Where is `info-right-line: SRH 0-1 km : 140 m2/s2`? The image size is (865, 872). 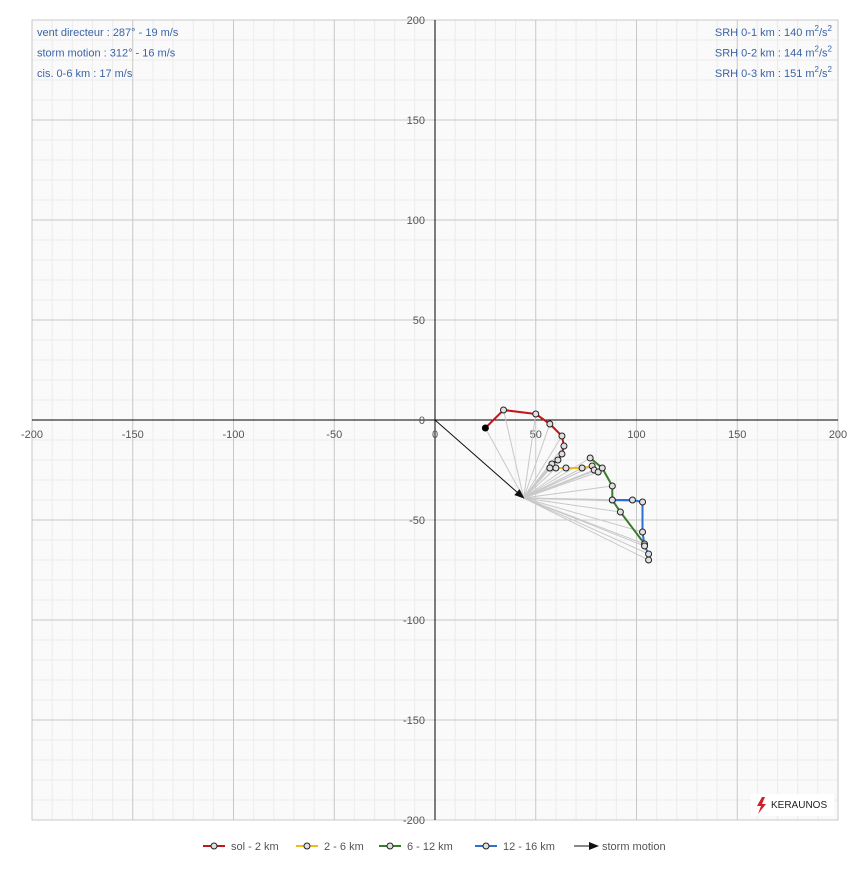
info-right-line: SRH 0-1 km : 140 m2/s2 is located at coordinates (774, 31).